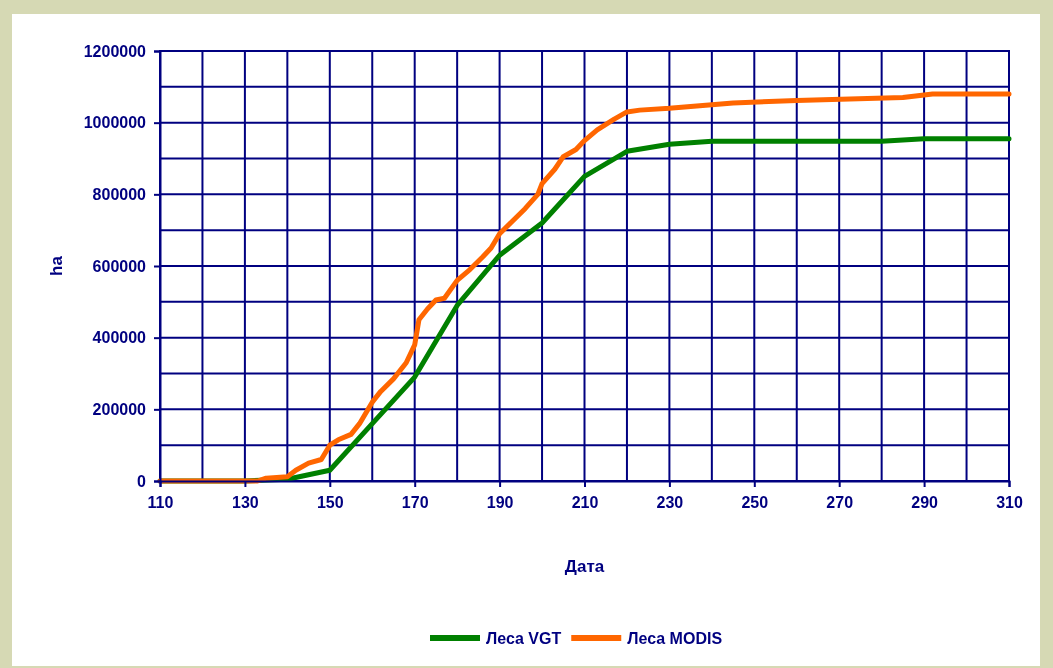  I want to click on y-axis-title: ha, so click(56, 265).